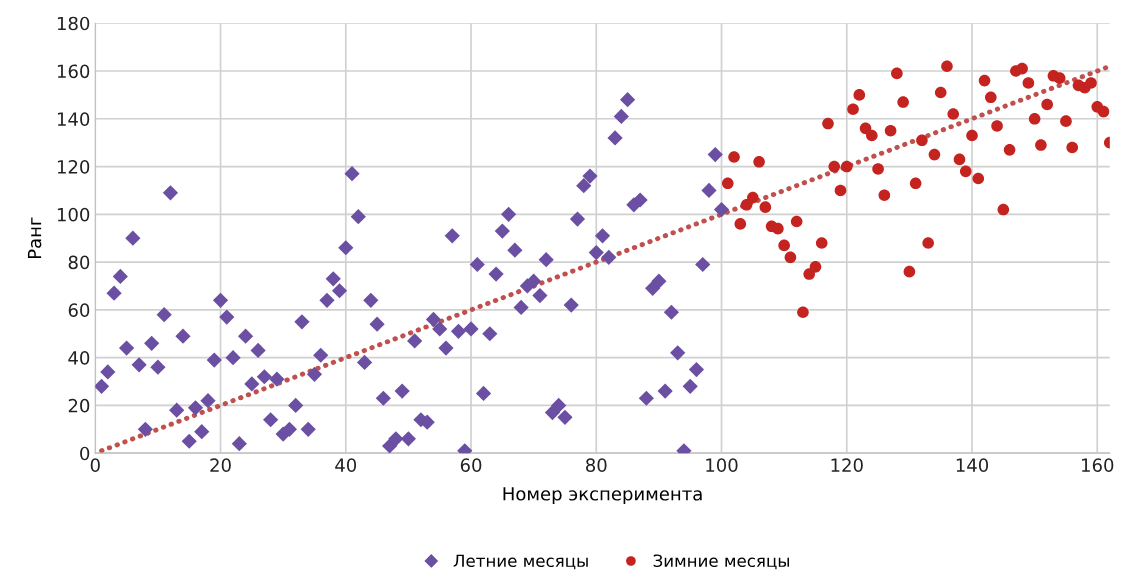 The image size is (1121, 581). I want to click on legend-label: Зимние месяцы, so click(721, 562).